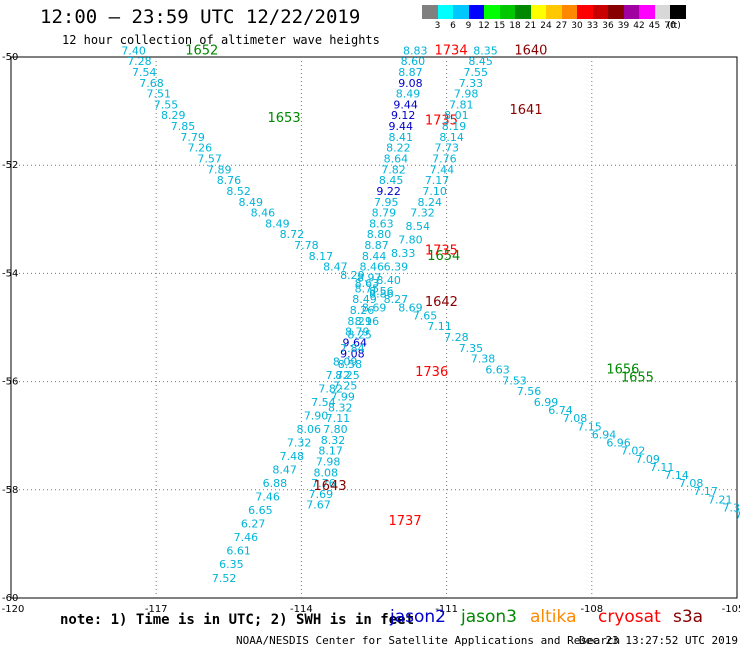  What do you see at coordinates (637, 378) in the screenshot?
I see `pass-time-label: 1655` at bounding box center [637, 378].